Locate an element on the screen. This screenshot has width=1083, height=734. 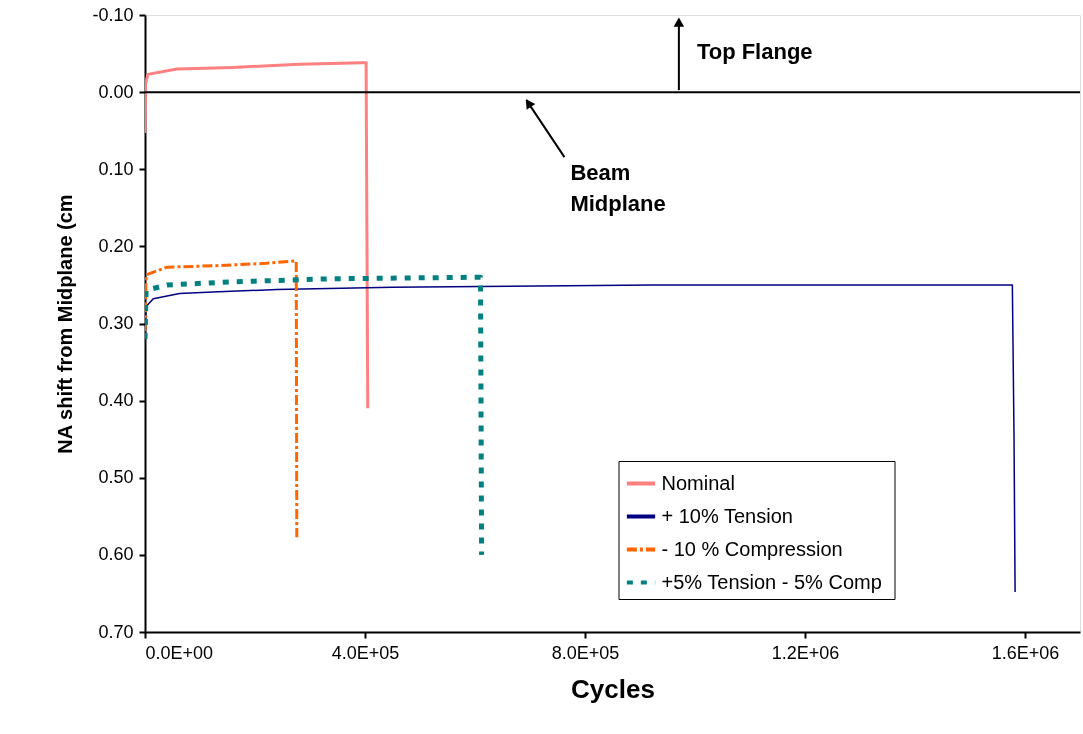
legend-label: + 10% Tension is located at coordinates (727, 515).